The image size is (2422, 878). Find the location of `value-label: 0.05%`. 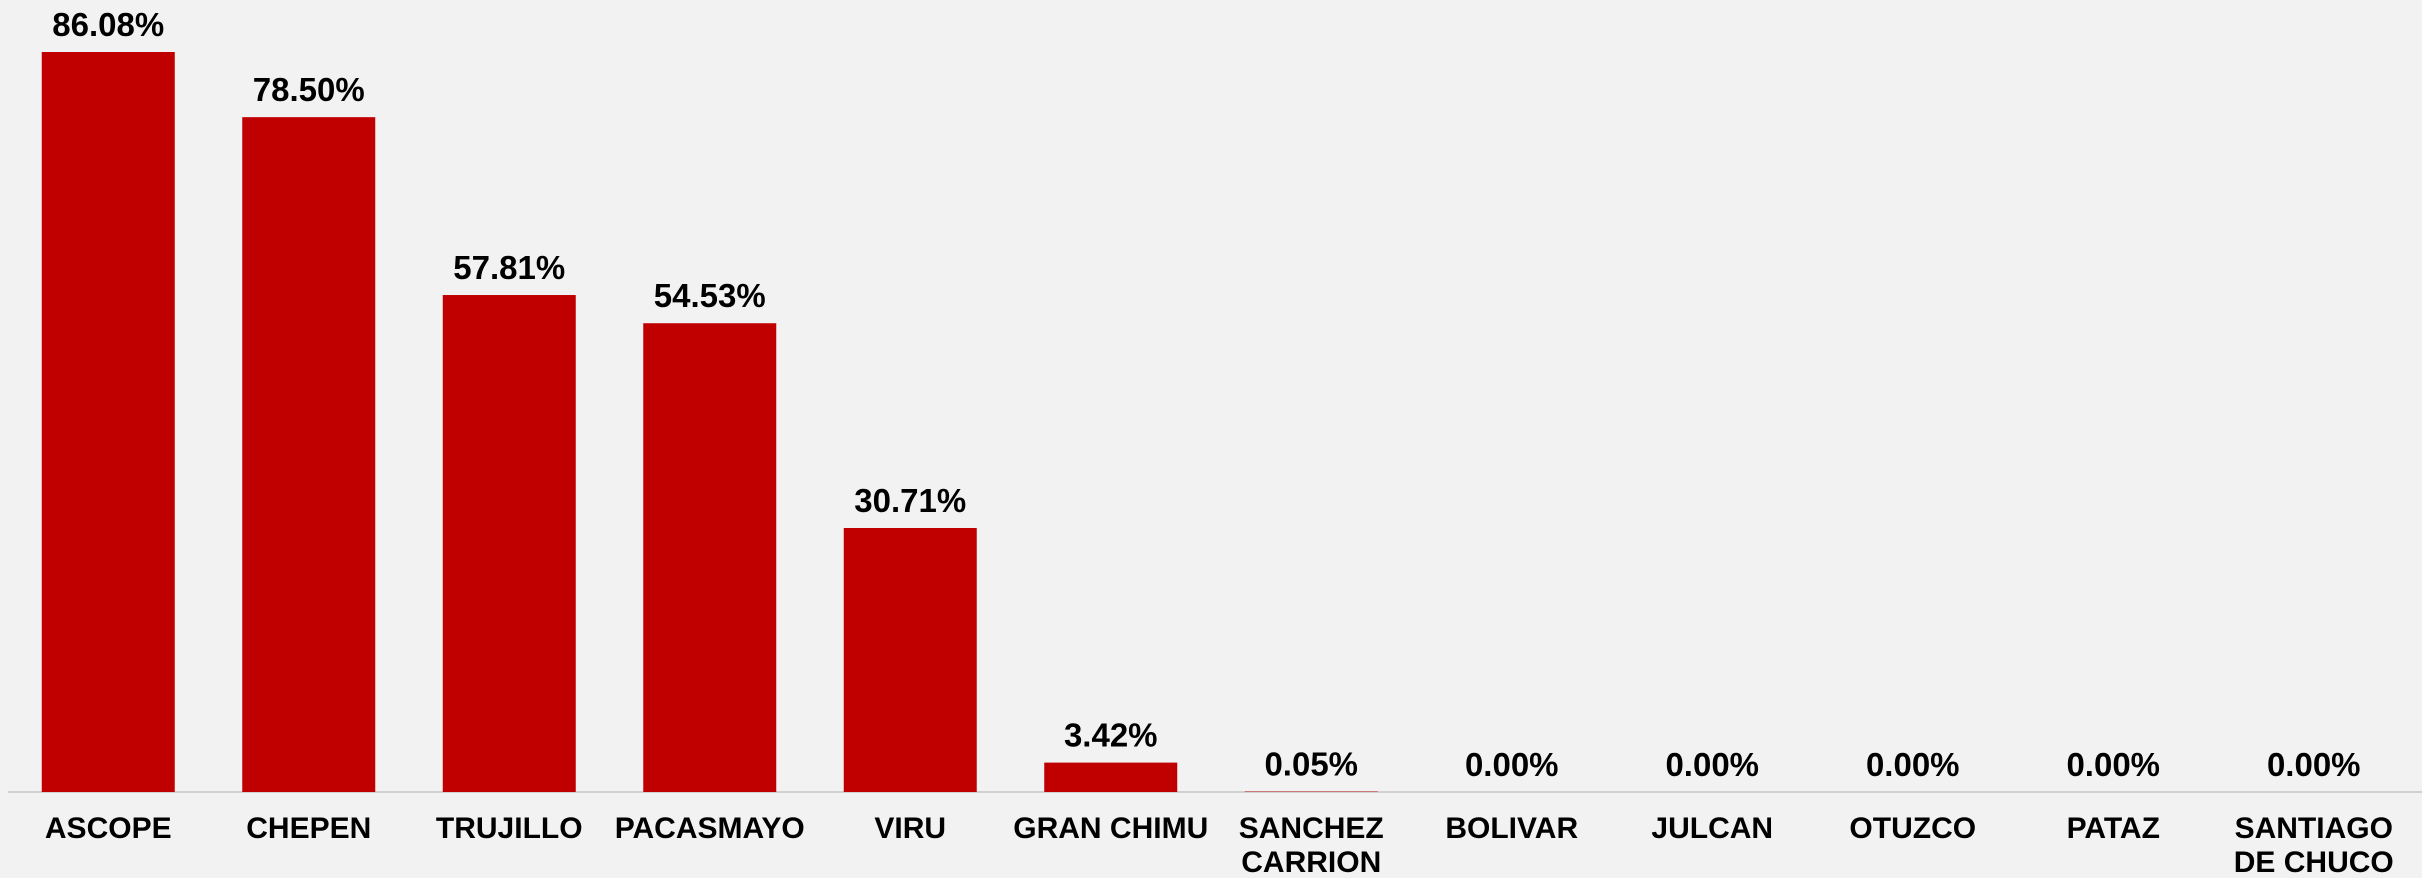

value-label: 0.05% is located at coordinates (1311, 764).